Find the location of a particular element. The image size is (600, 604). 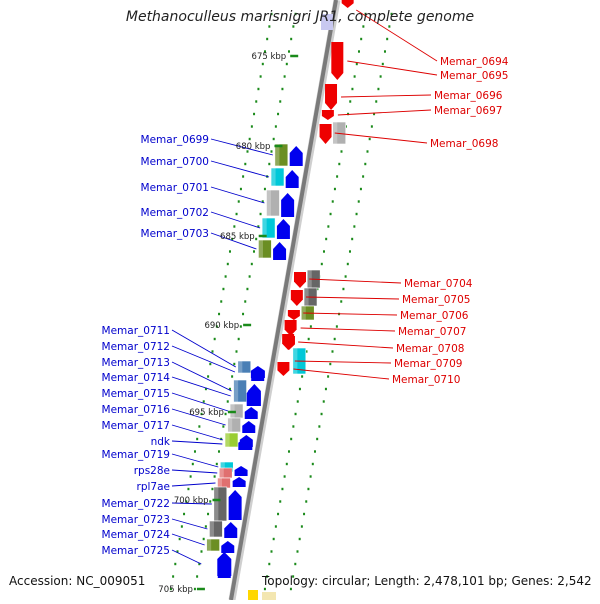

reverse-gene-label: Memar_0697 is located at coordinates (468, 111).